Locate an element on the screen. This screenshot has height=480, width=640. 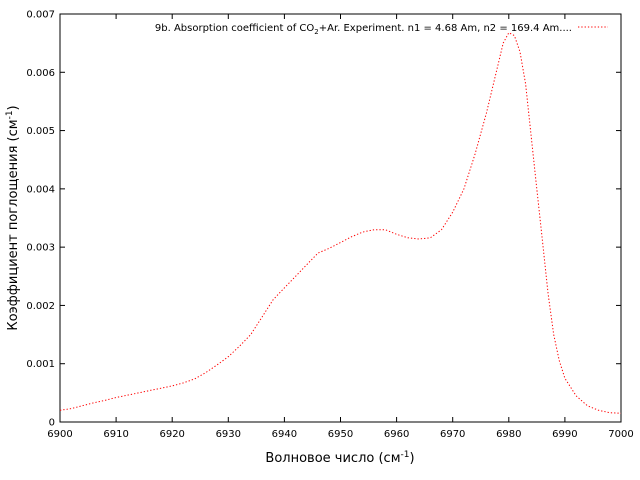
x-tick-label: 6930 is located at coordinates (228, 434).